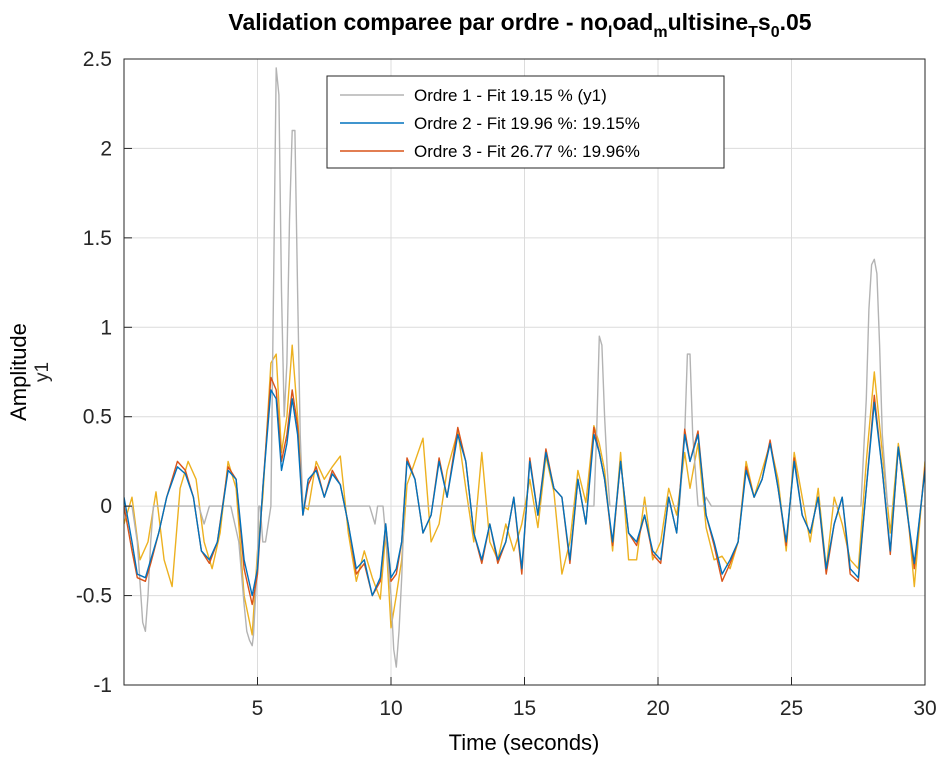 Image resolution: width=948 pixels, height=759 pixels. What do you see at coordinates (97, 417) in the screenshot?
I see `y-tick-label: 0.5` at bounding box center [97, 417].